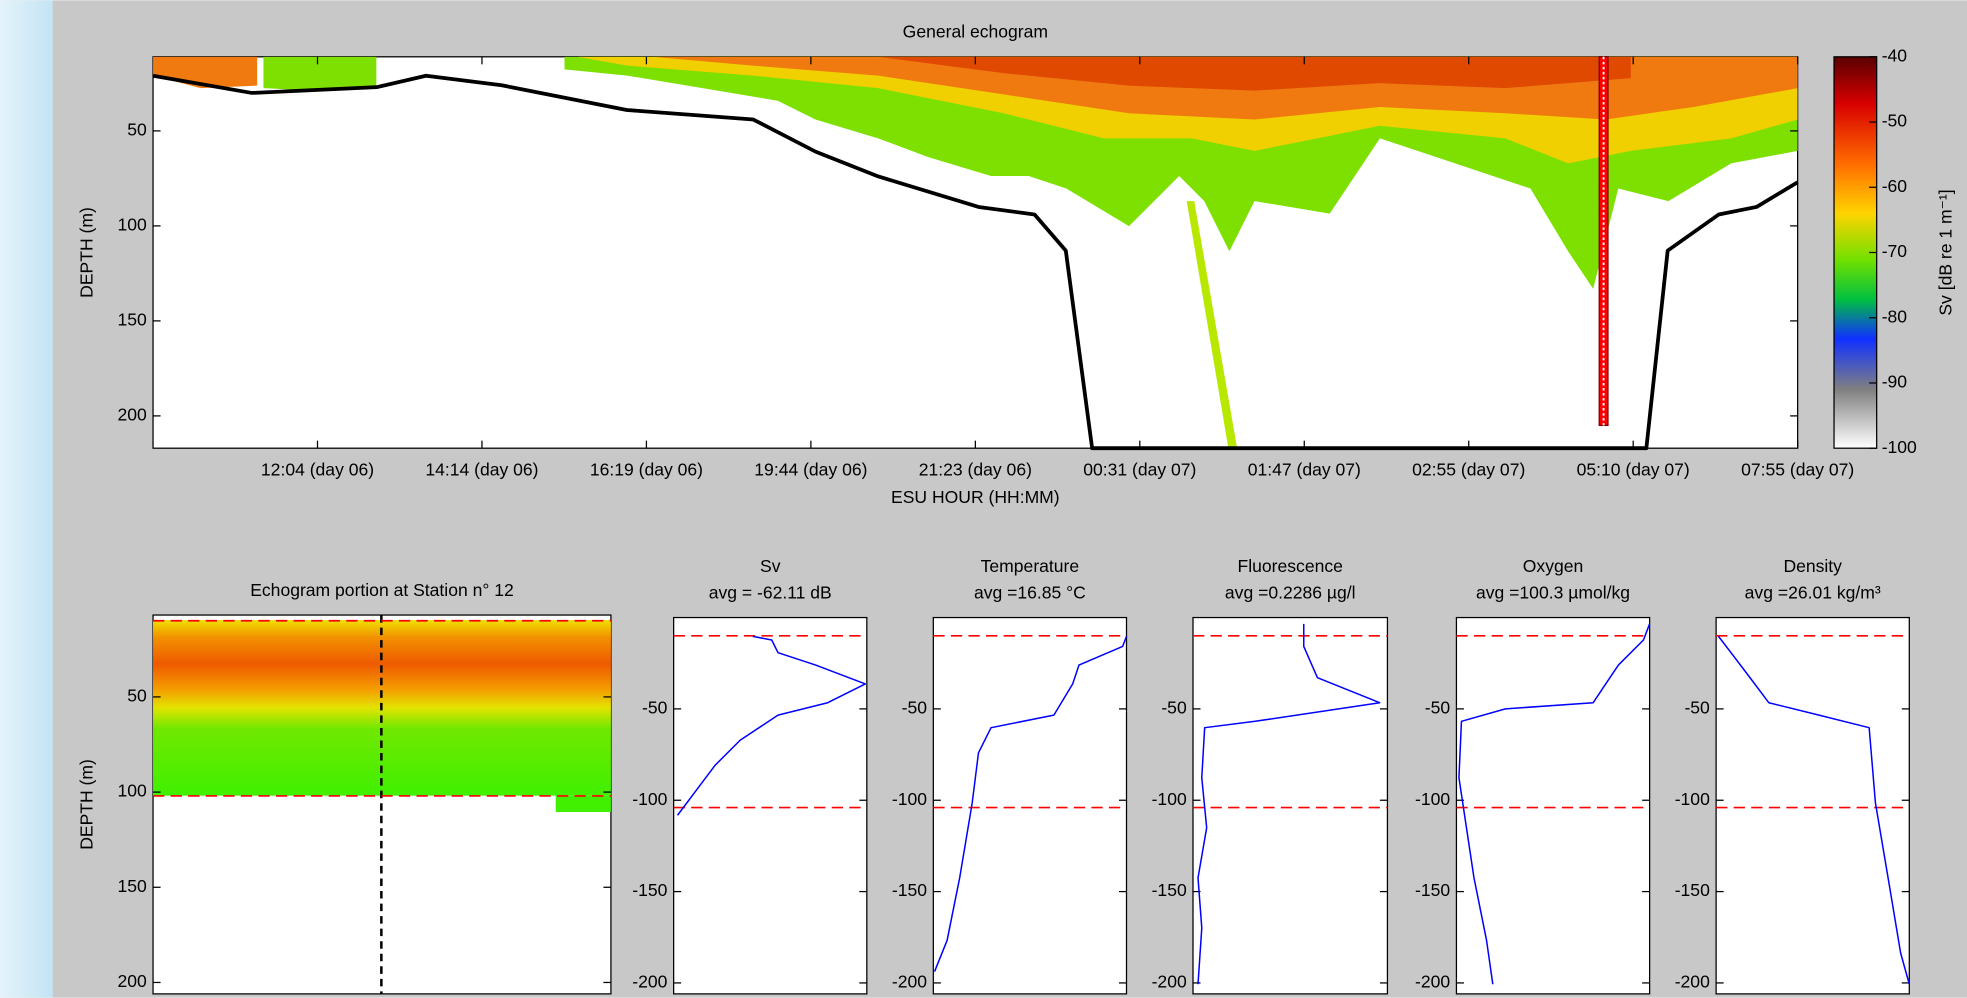 The height and width of the screenshot is (998, 1967). What do you see at coordinates (1895, 121) in the screenshot?
I see `colorbar-tick-label: -50` at bounding box center [1895, 121].